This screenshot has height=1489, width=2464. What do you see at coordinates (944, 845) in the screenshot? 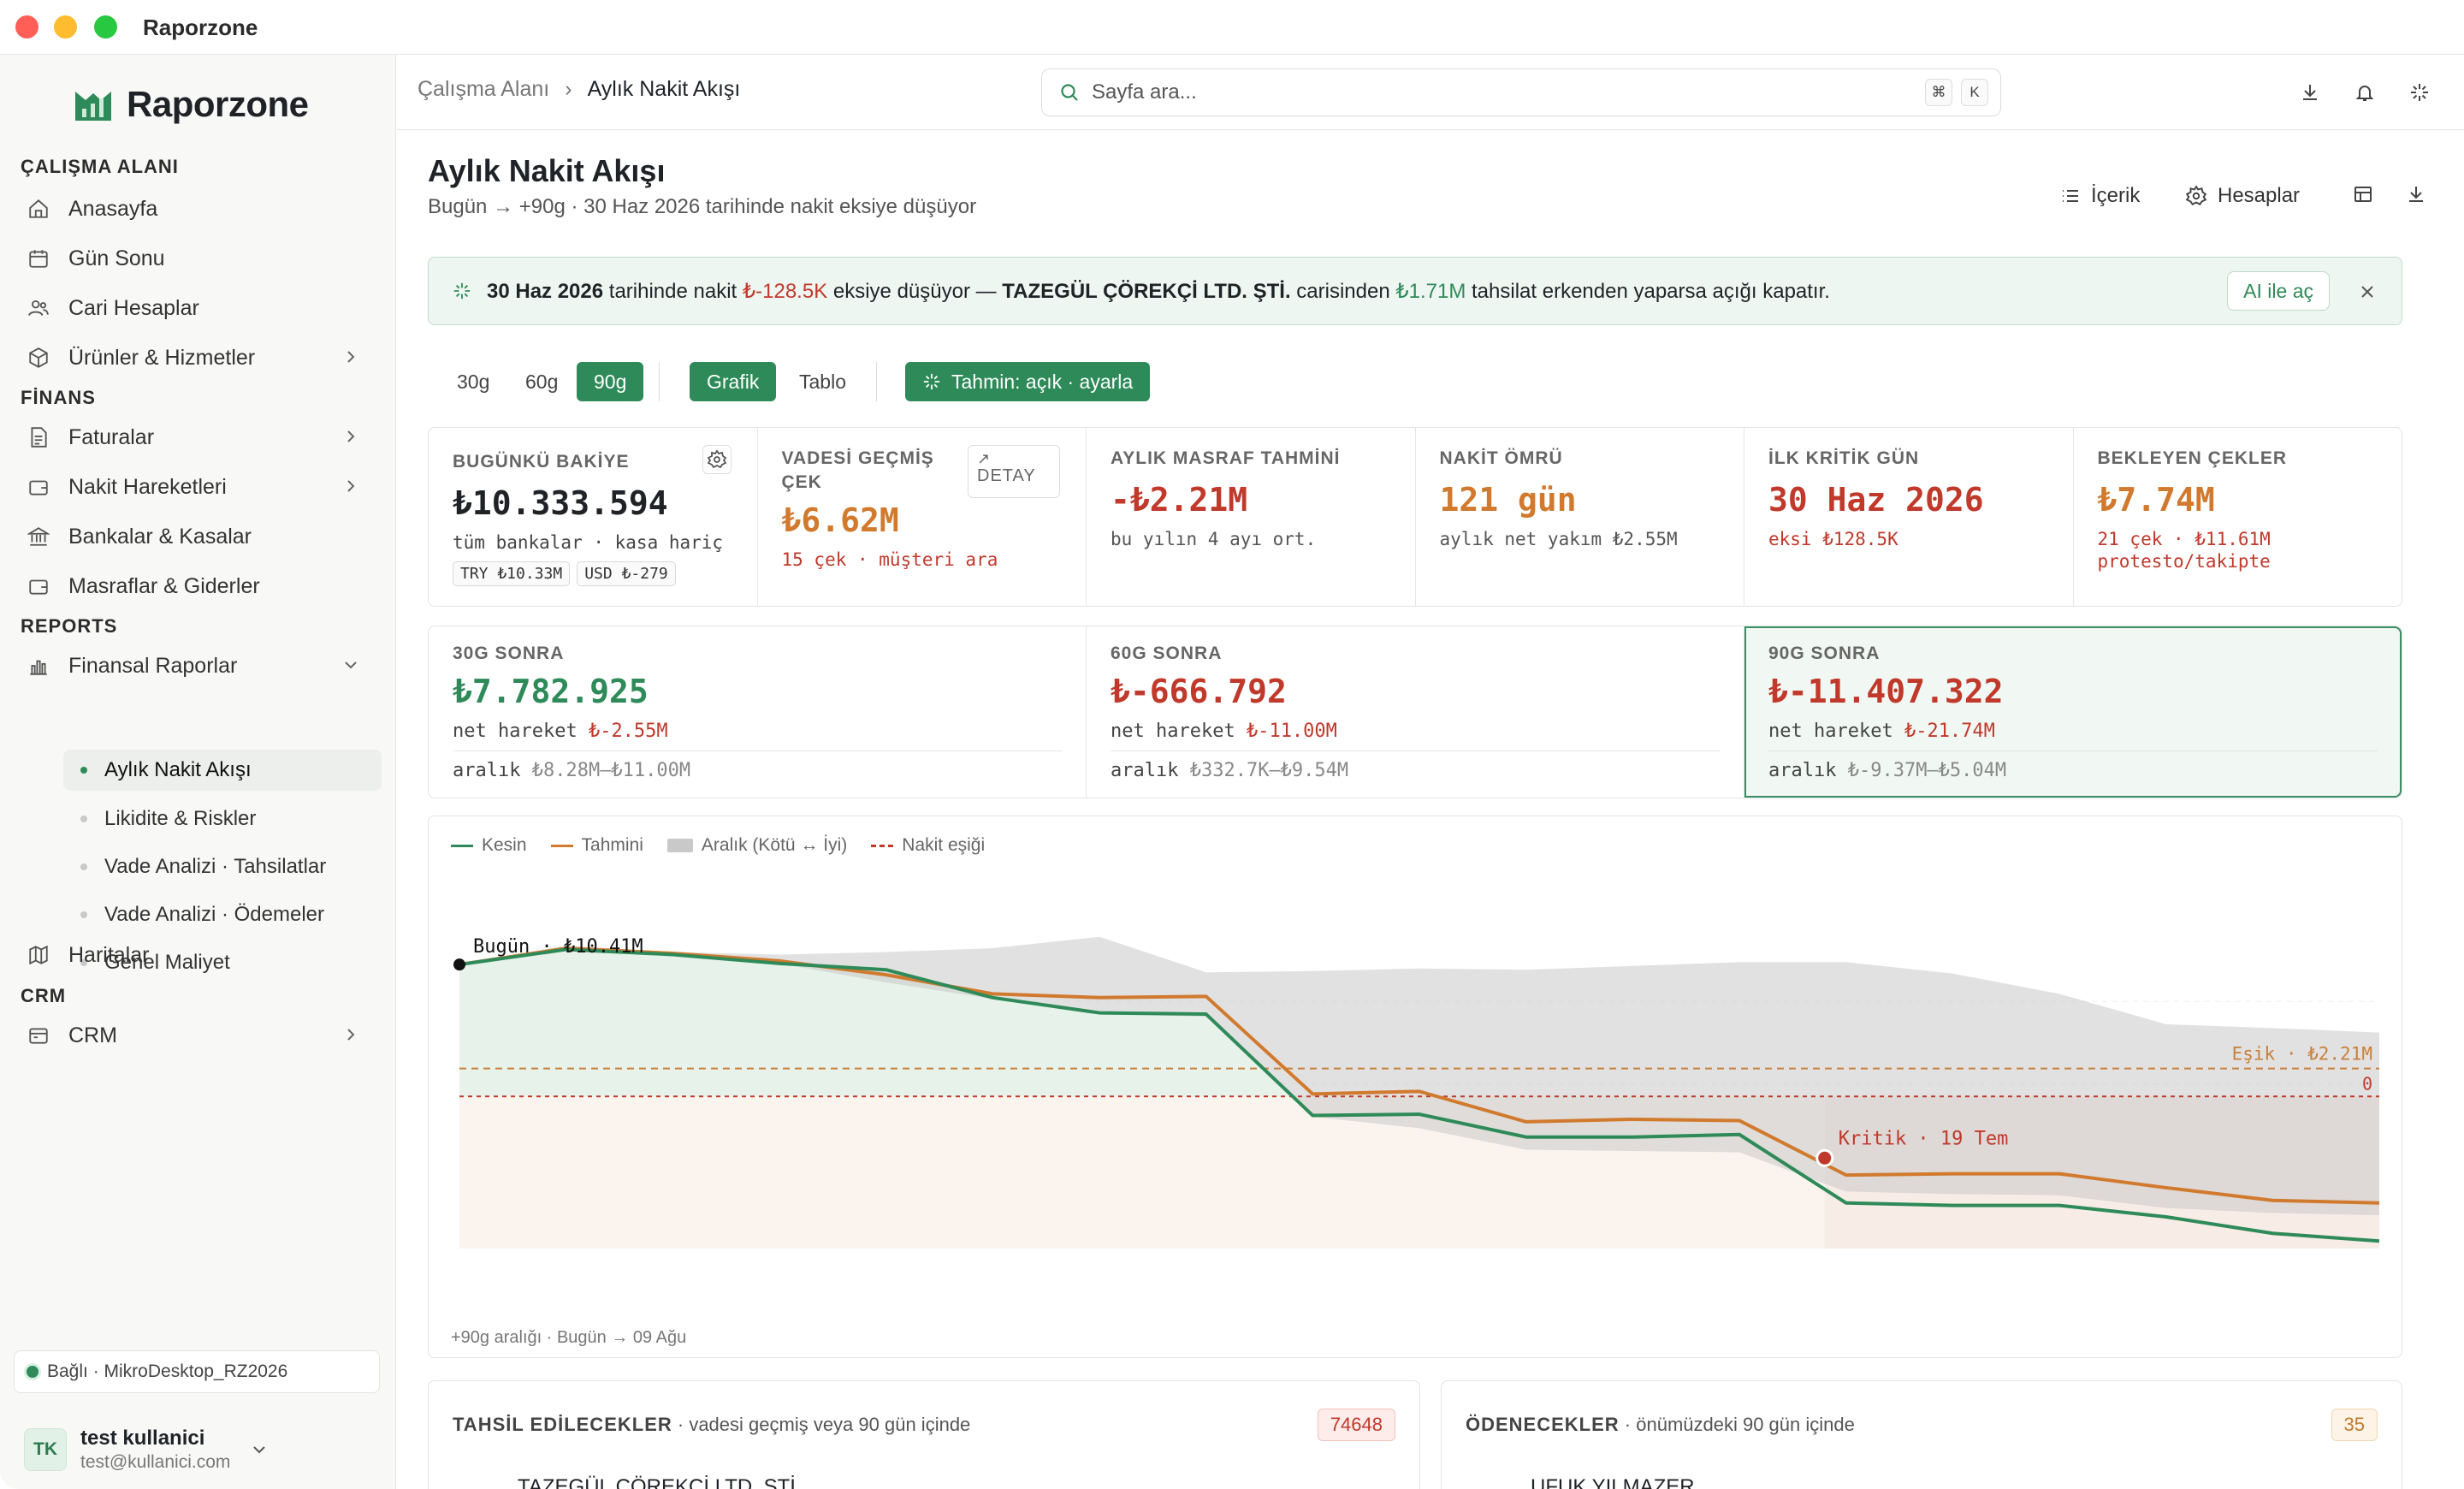
I see `legend-label: Nakit eşiği` at bounding box center [944, 845].